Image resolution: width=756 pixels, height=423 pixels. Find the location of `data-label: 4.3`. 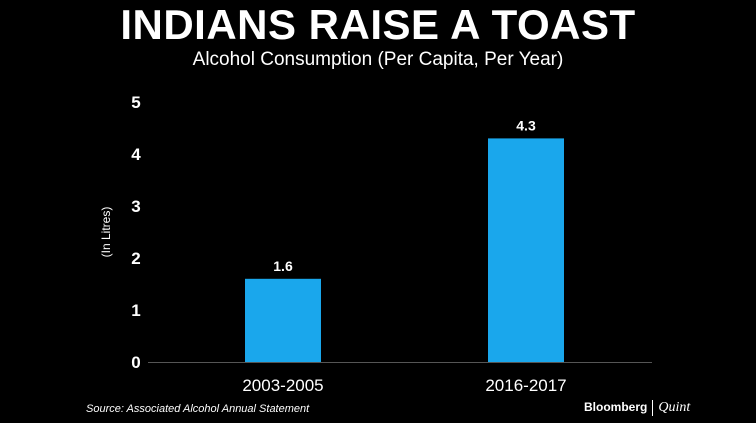

data-label: 4.3 is located at coordinates (526, 125).